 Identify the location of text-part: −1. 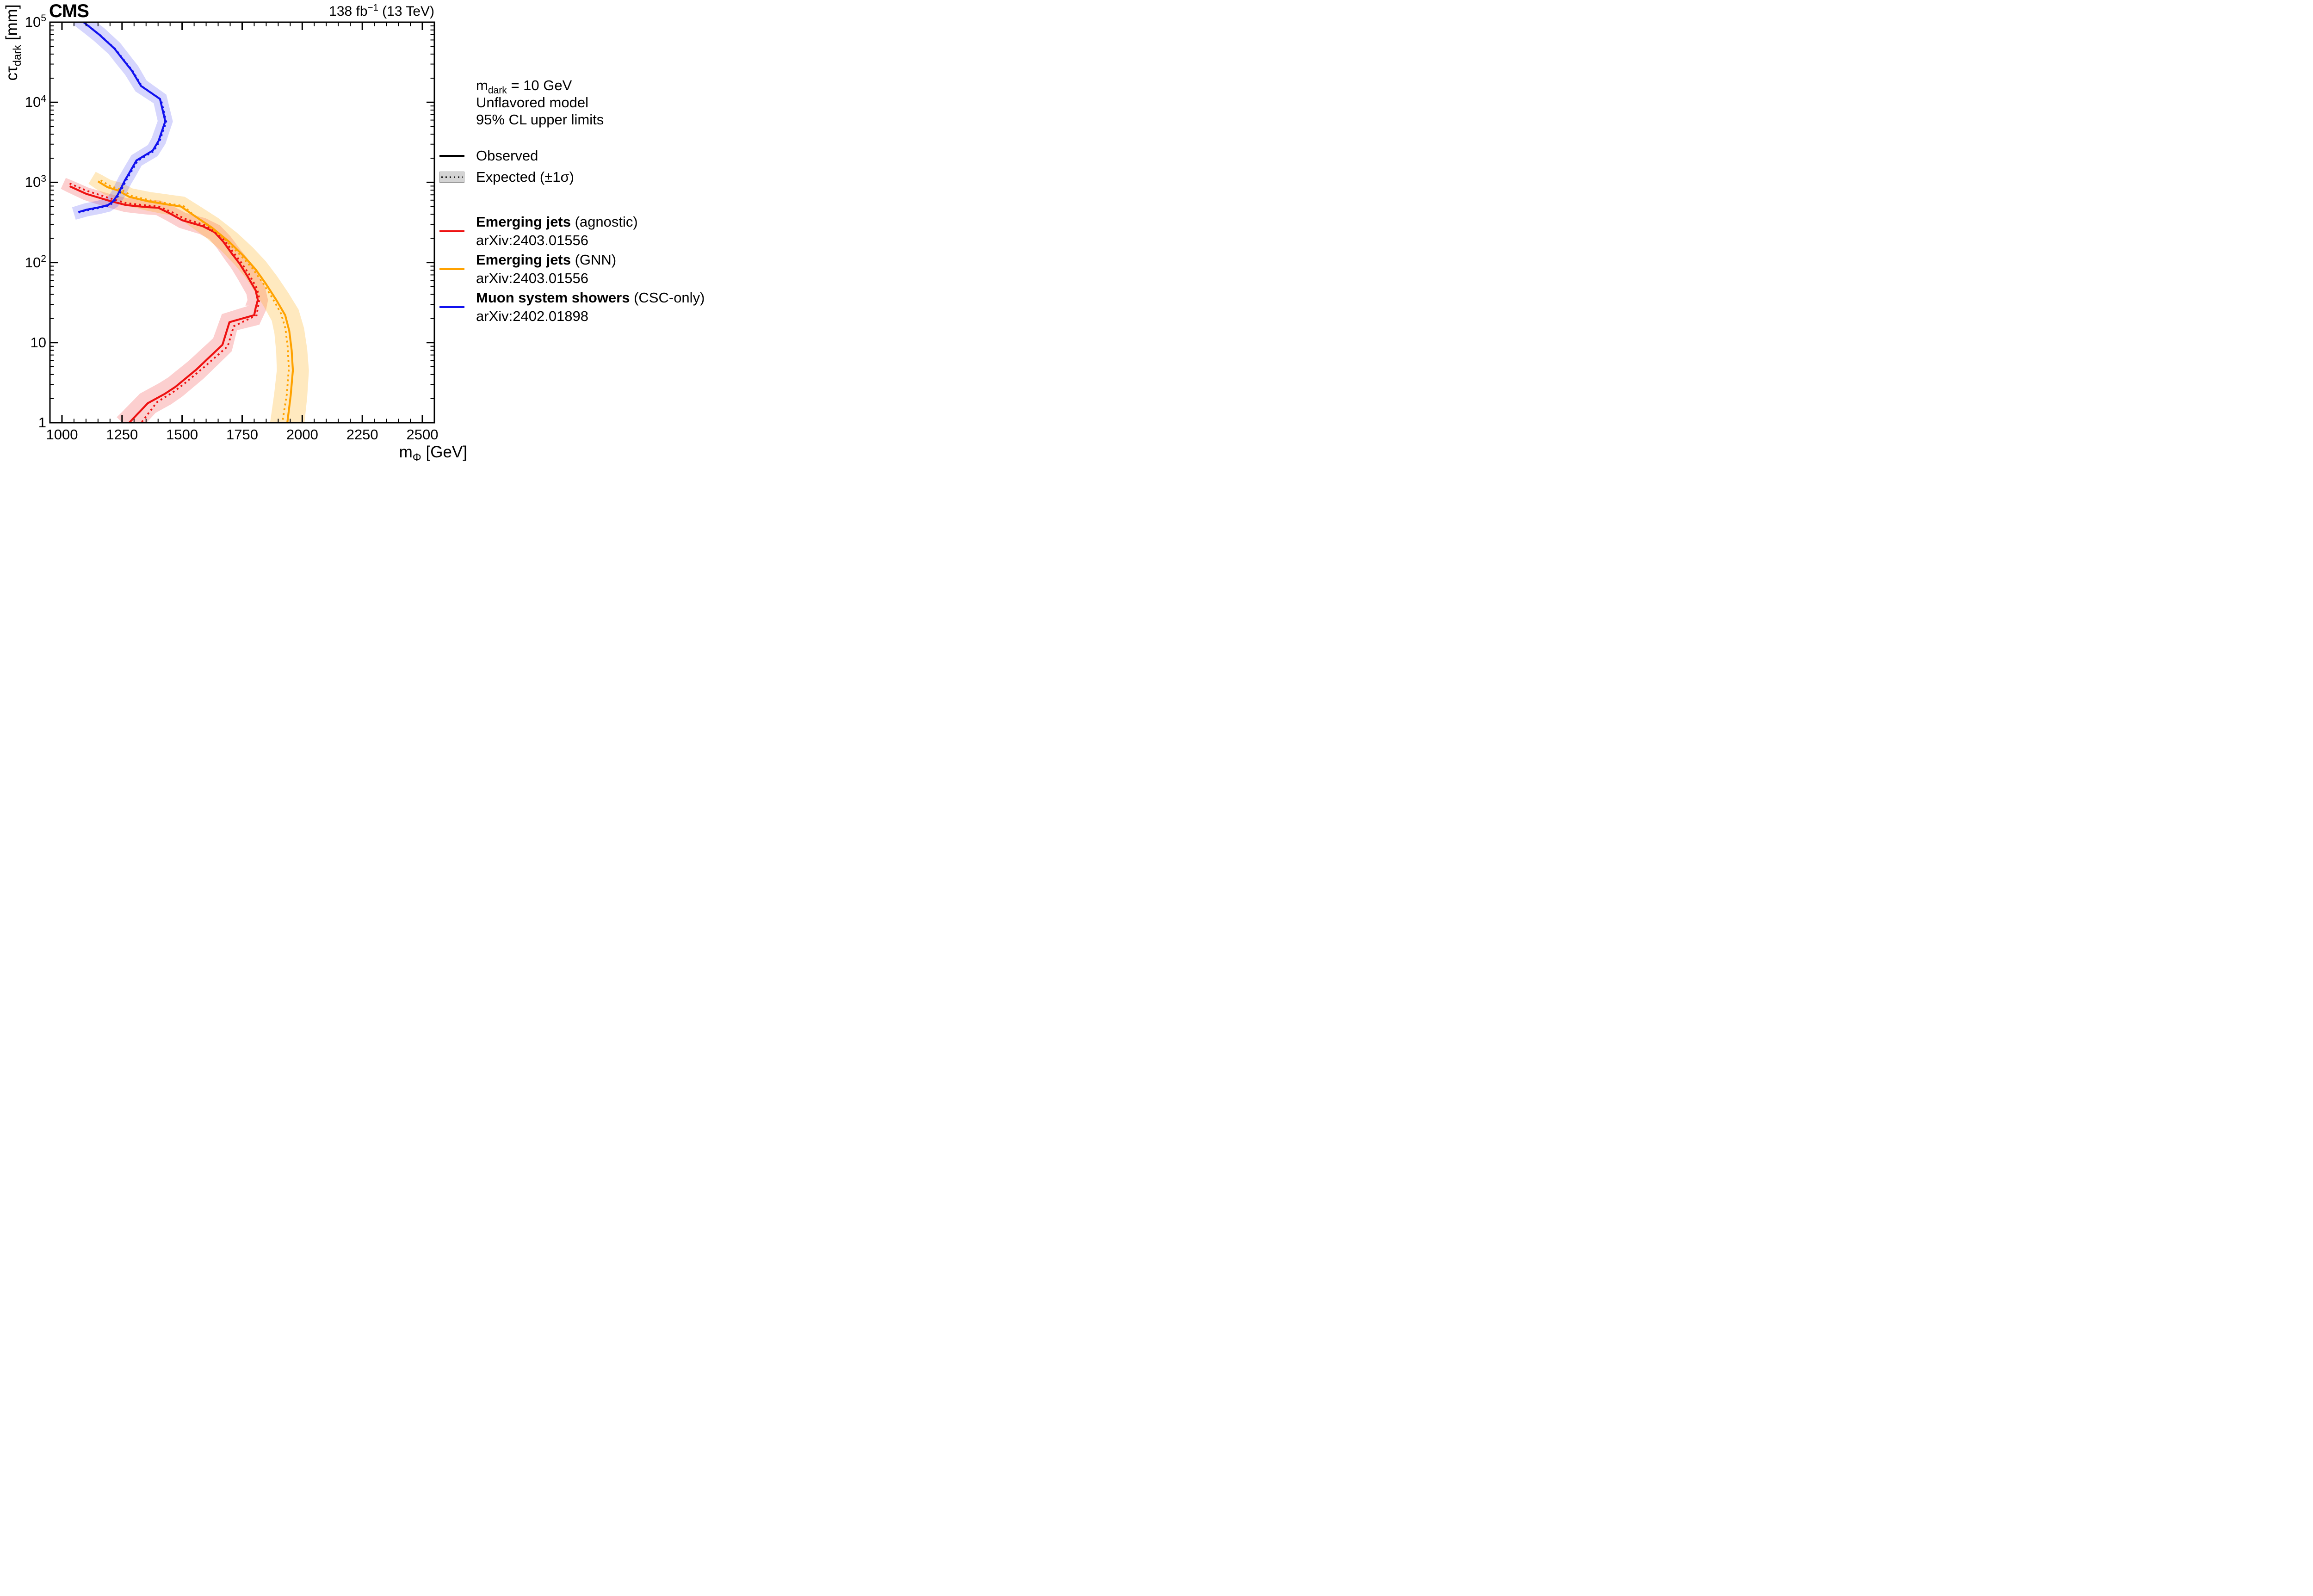
(372, 8).